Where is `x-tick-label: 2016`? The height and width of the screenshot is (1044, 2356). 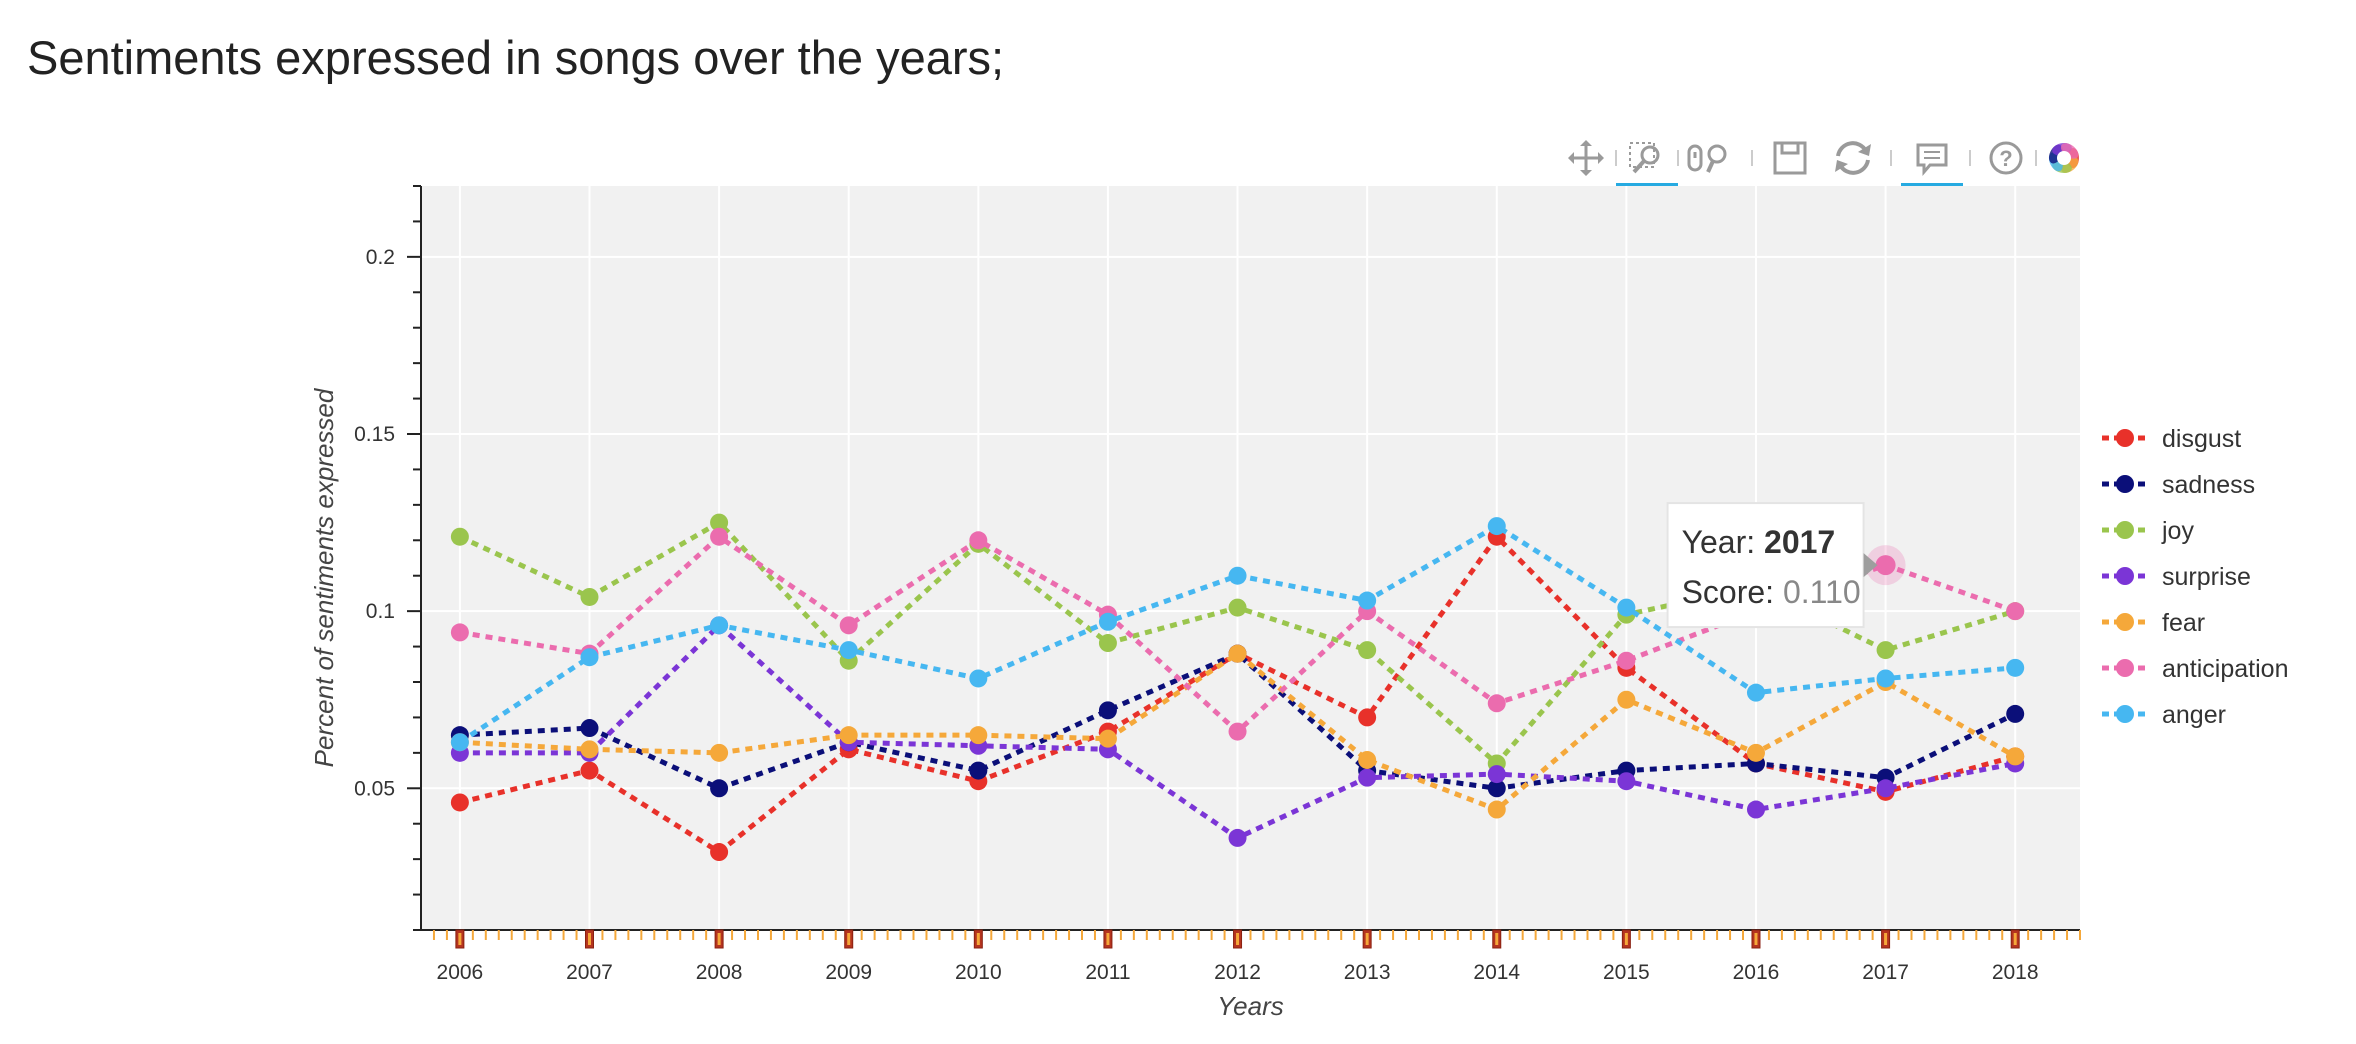 x-tick-label: 2016 is located at coordinates (1756, 972).